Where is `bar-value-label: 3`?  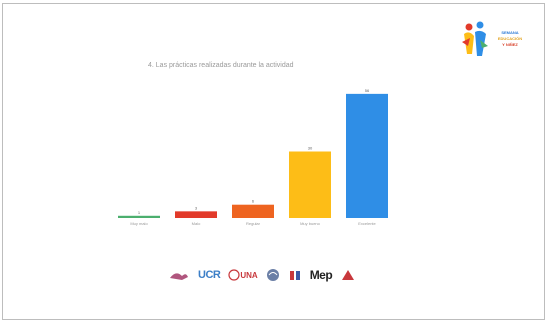 bar-value-label: 3 is located at coordinates (196, 207).